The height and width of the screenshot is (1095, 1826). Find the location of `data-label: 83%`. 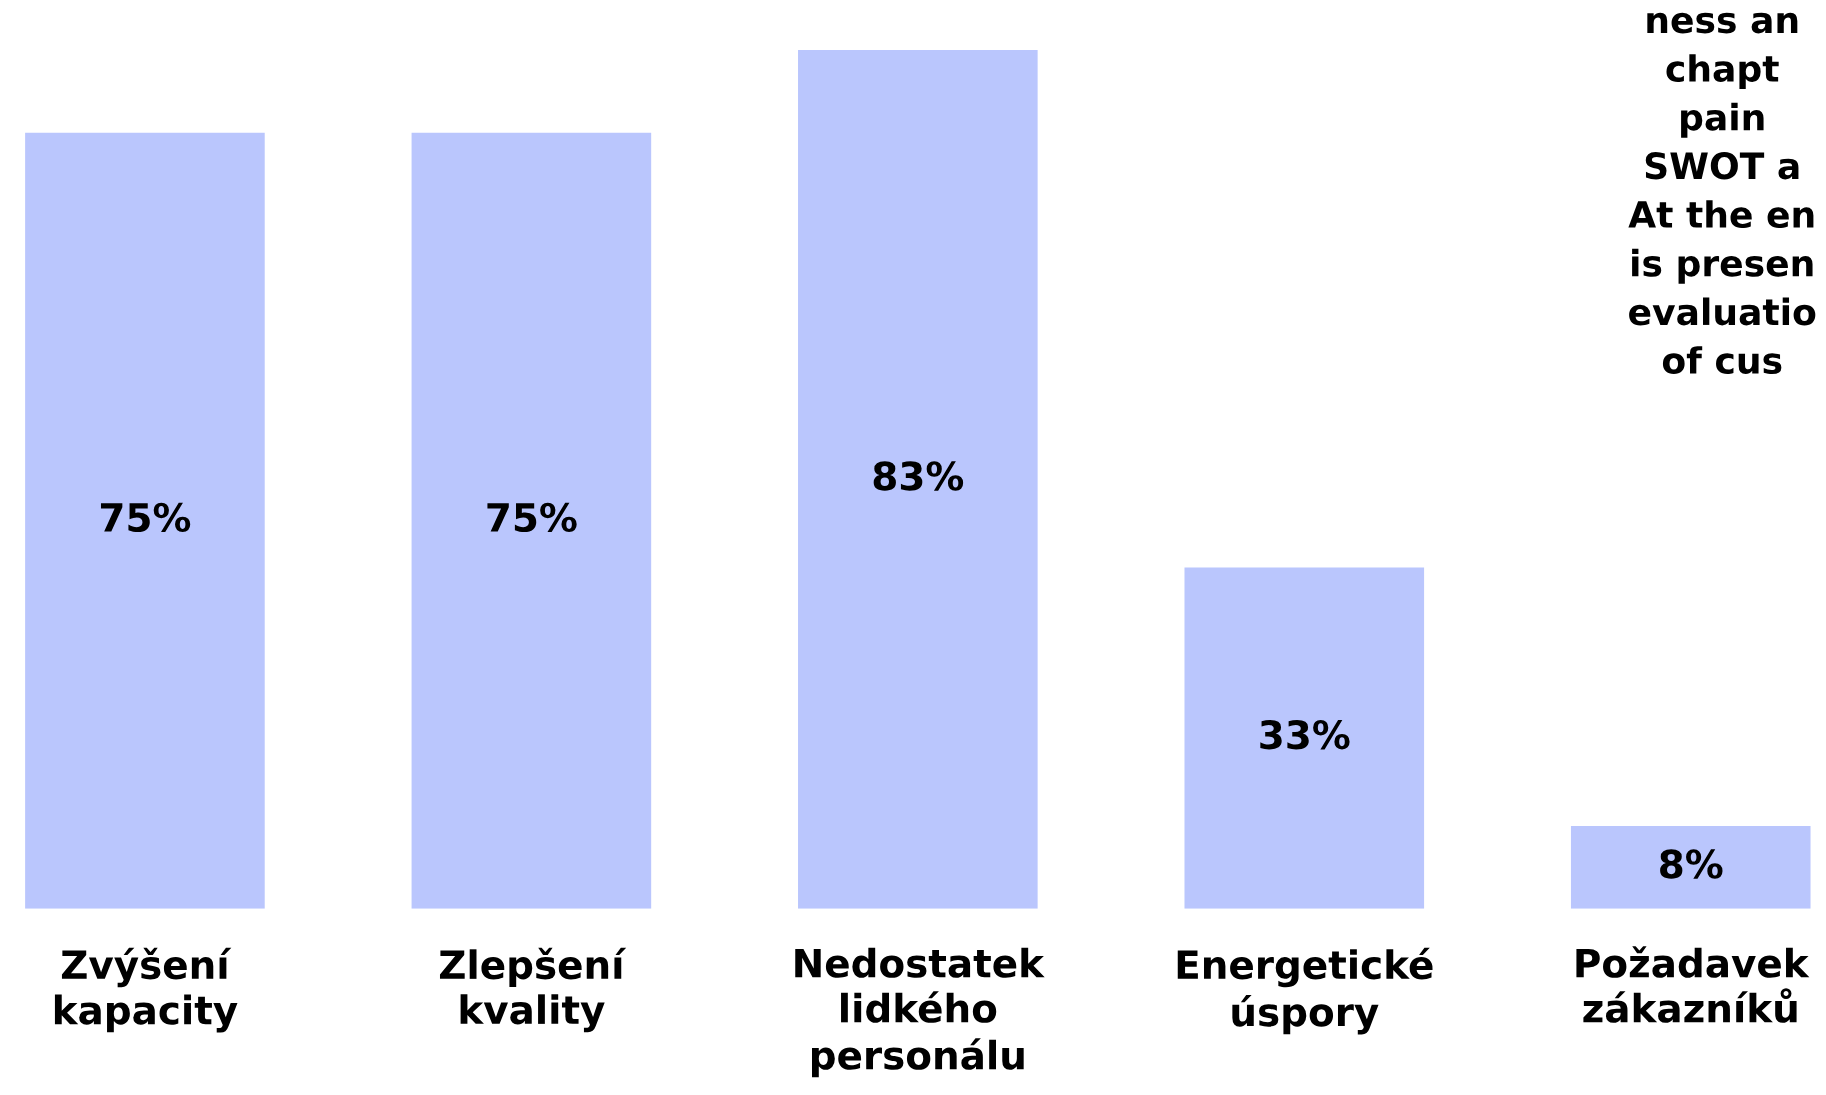

data-label: 83% is located at coordinates (918, 476).